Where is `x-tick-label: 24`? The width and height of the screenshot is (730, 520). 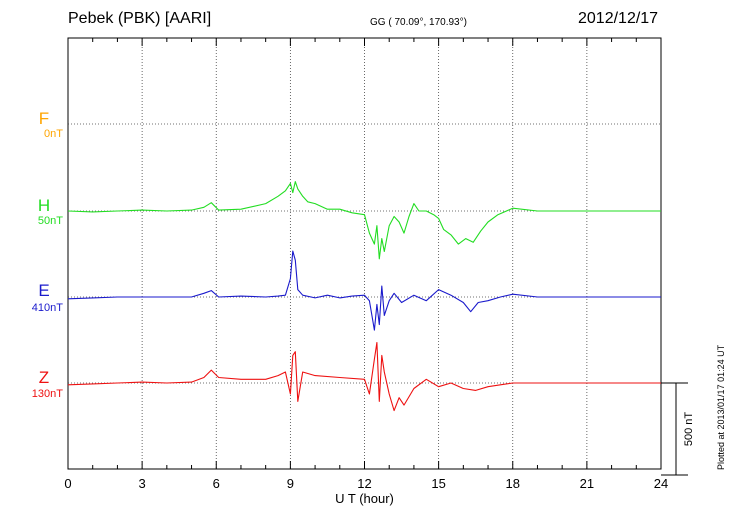
x-tick-label: 24 is located at coordinates (661, 483).